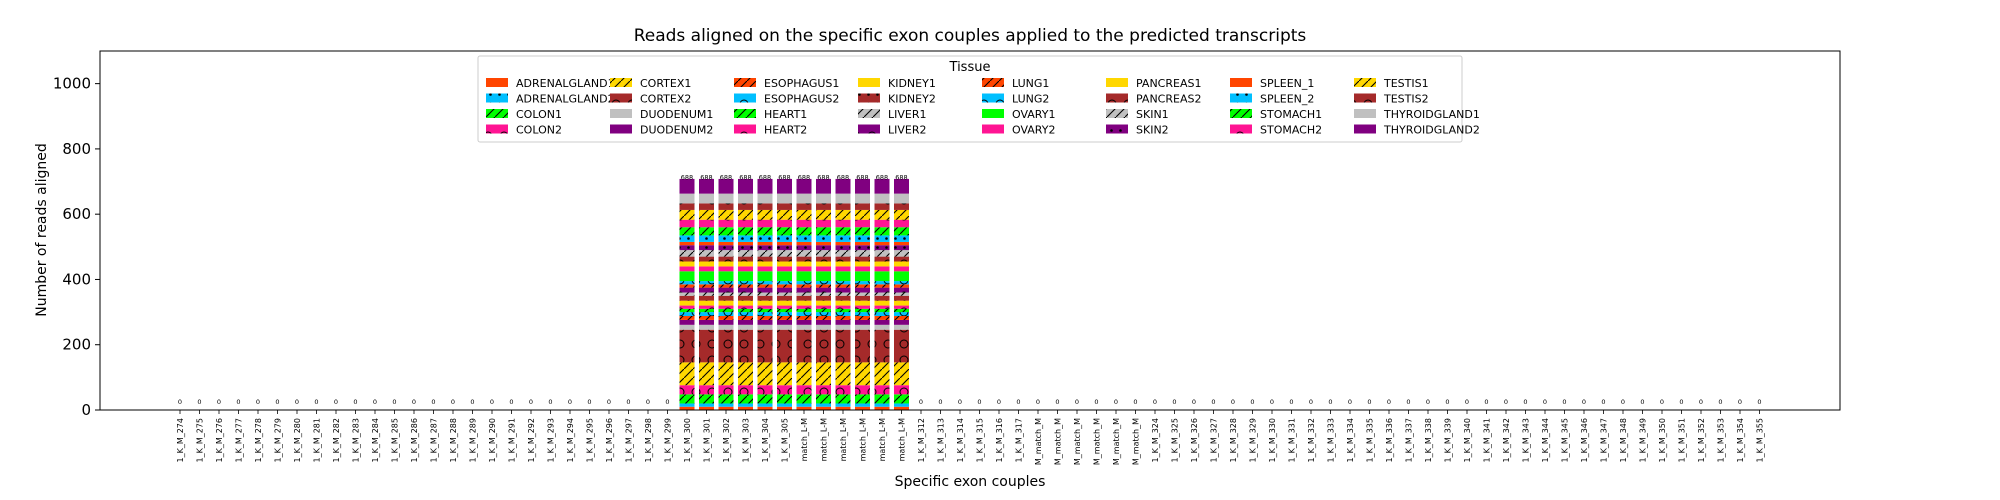  Describe the element at coordinates (1152, 114) in the screenshot. I see `legend-label: SKIN1` at that location.